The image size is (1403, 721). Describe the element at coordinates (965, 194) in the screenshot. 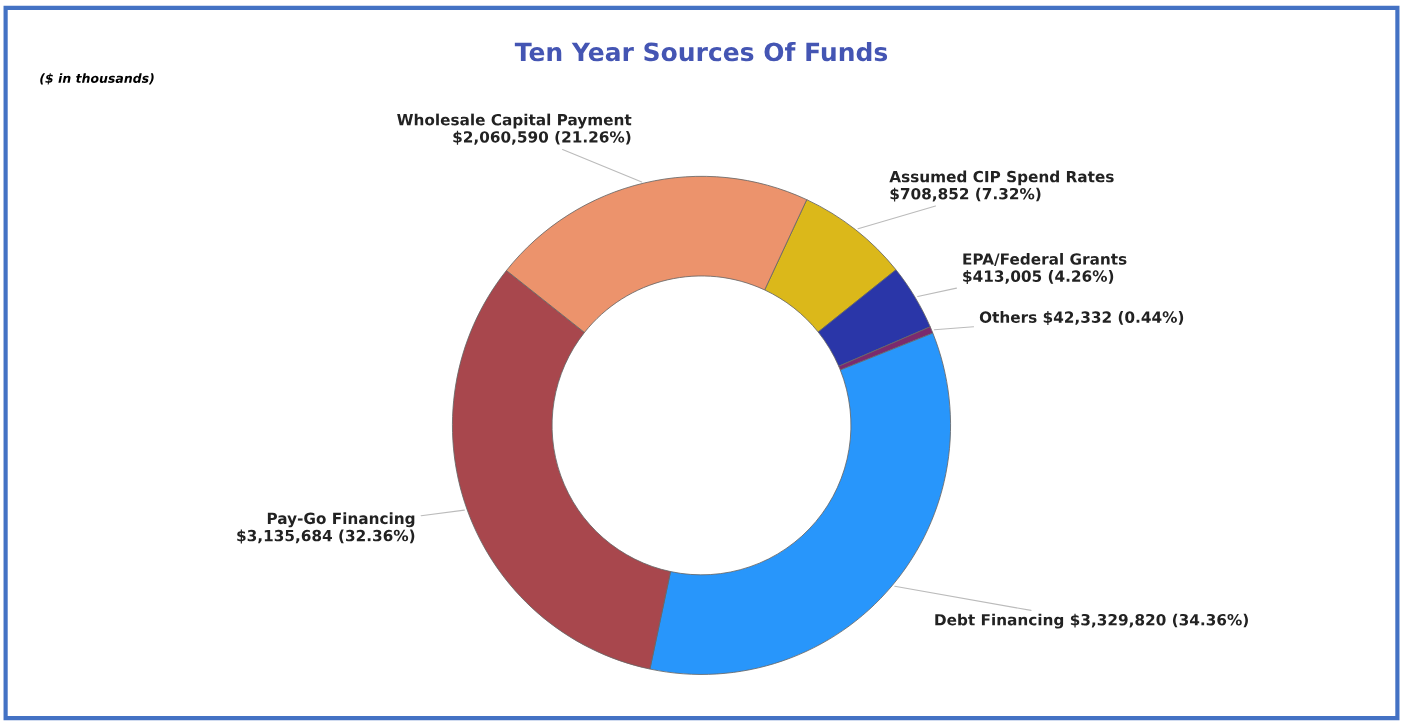

I see `data-label: $708,852 (7.32%)` at that location.